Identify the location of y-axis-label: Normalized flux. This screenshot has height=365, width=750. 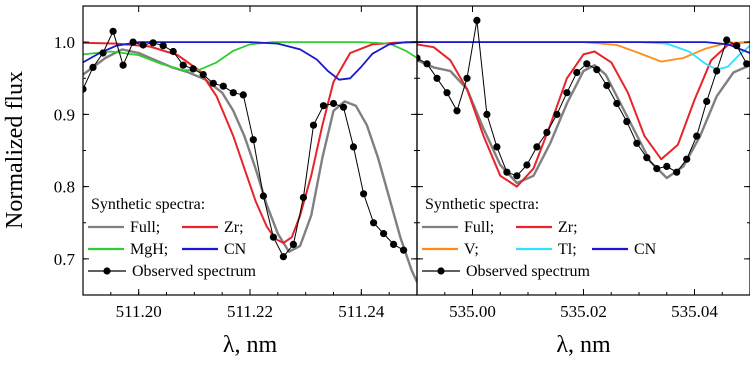
(15, 150).